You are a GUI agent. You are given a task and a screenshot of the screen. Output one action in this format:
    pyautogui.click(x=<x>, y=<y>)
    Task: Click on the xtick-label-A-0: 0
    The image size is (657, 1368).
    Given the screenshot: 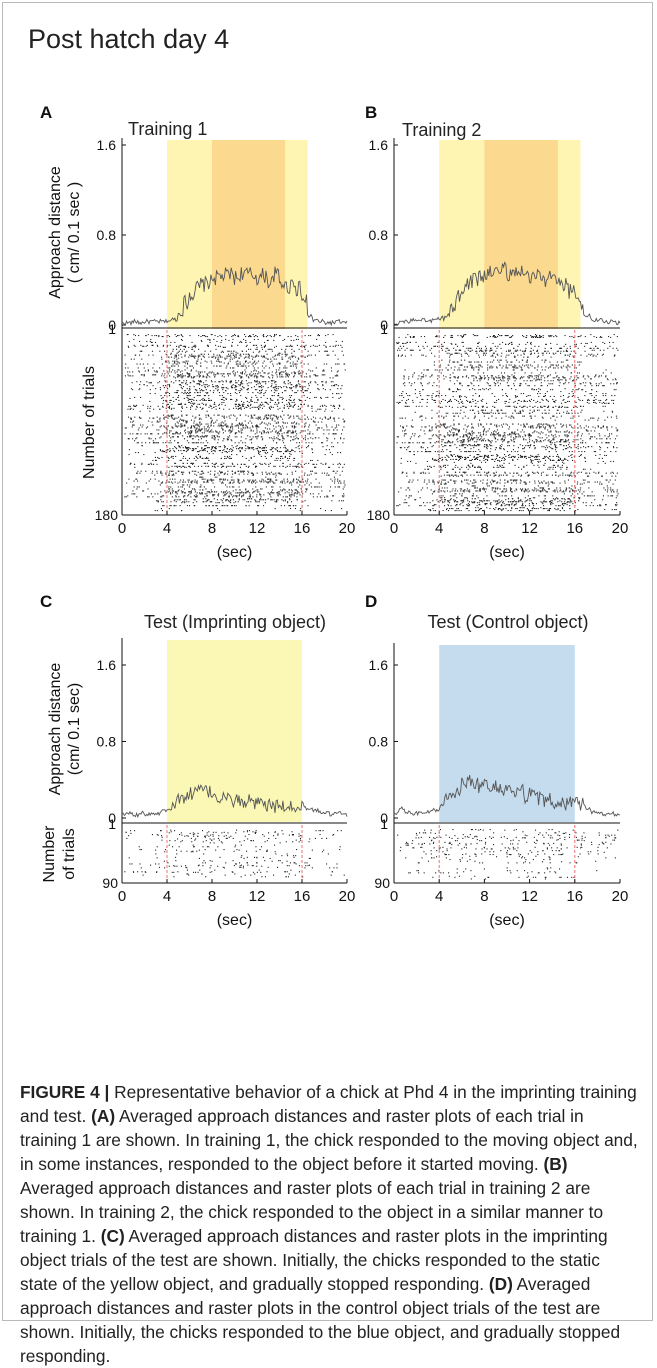 What is the action you would take?
    pyautogui.click(x=122, y=528)
    